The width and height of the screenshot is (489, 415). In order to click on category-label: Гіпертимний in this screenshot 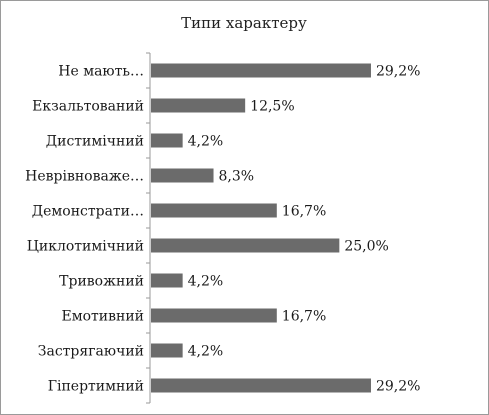, I will do `click(96, 387)`.